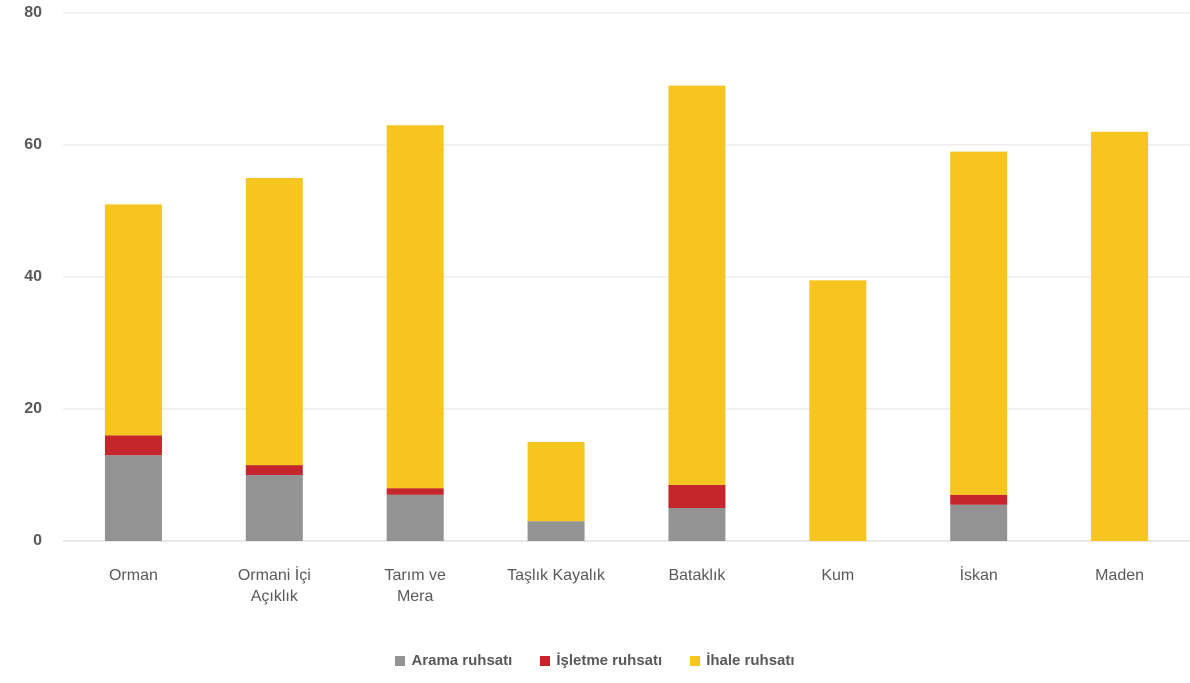 The image size is (1190, 683). I want to click on legend-item: İhale ruhsatı, so click(742, 660).